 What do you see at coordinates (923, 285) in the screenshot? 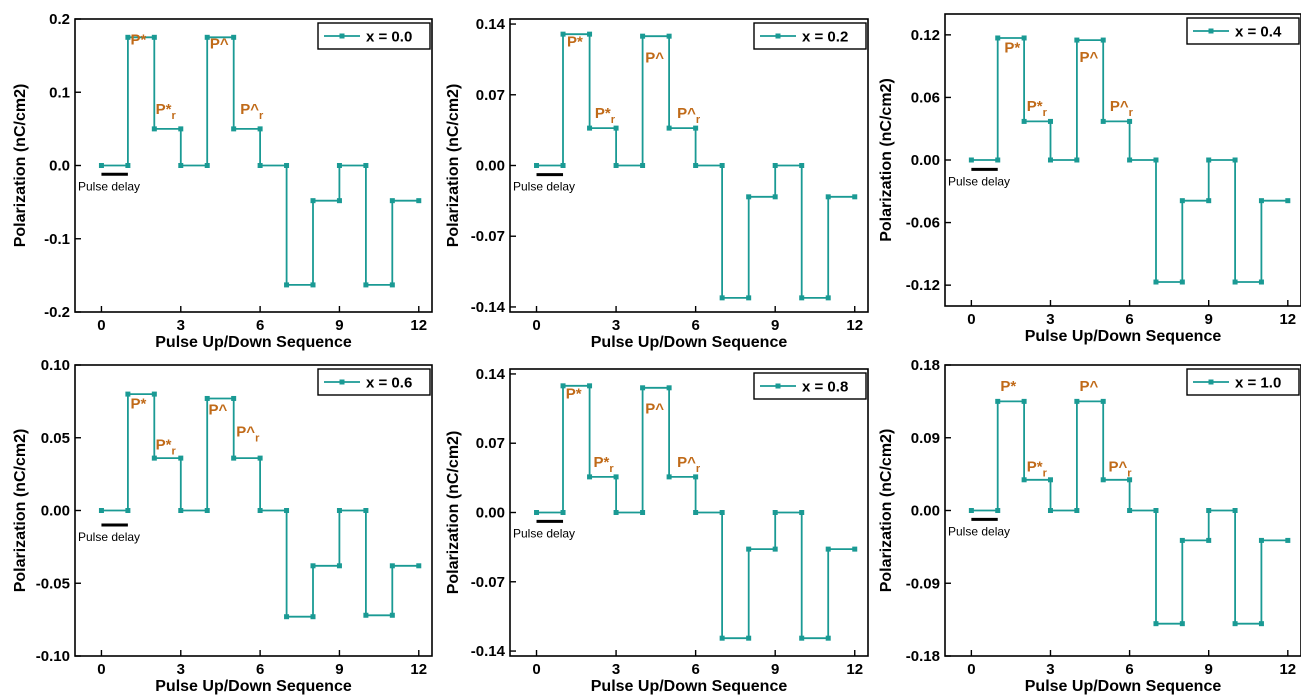
I see `y-tick-label: -0.12` at bounding box center [923, 285].